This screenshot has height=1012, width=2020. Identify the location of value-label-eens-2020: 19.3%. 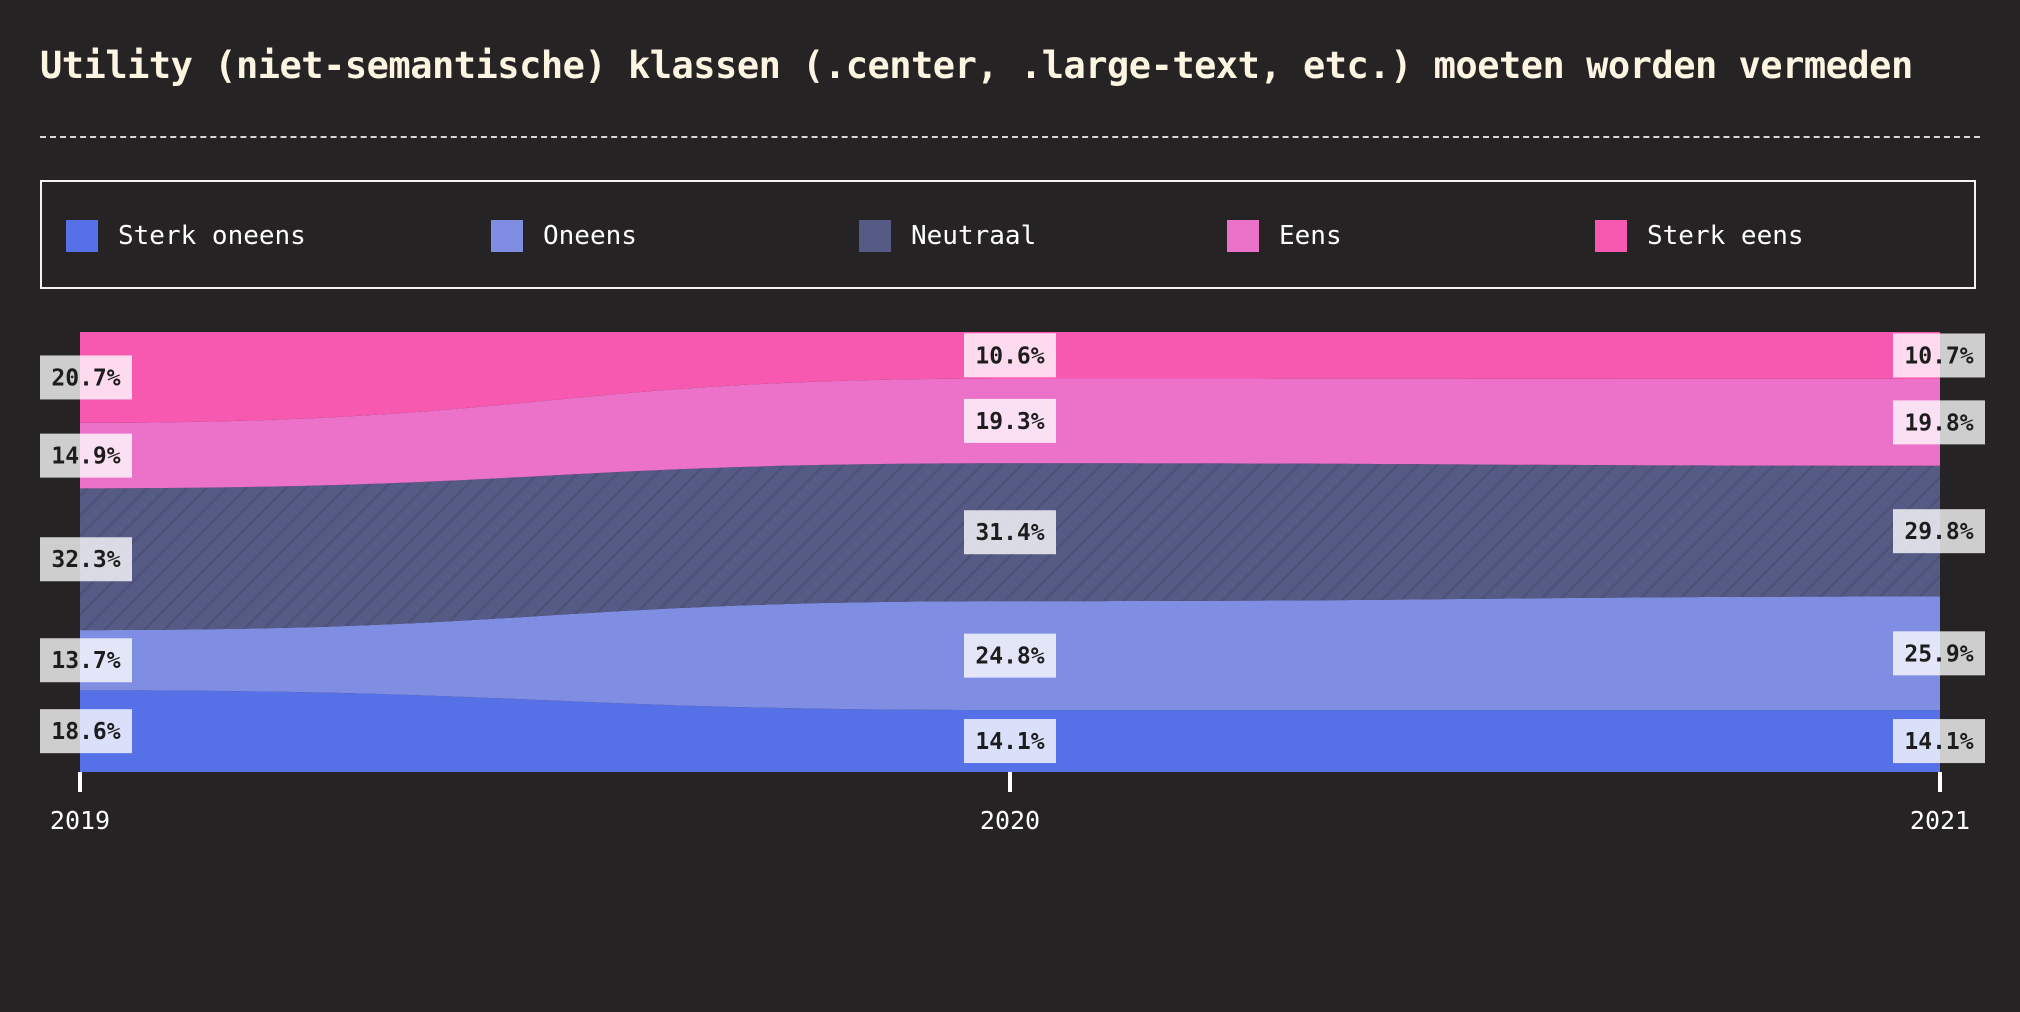
(1010, 420).